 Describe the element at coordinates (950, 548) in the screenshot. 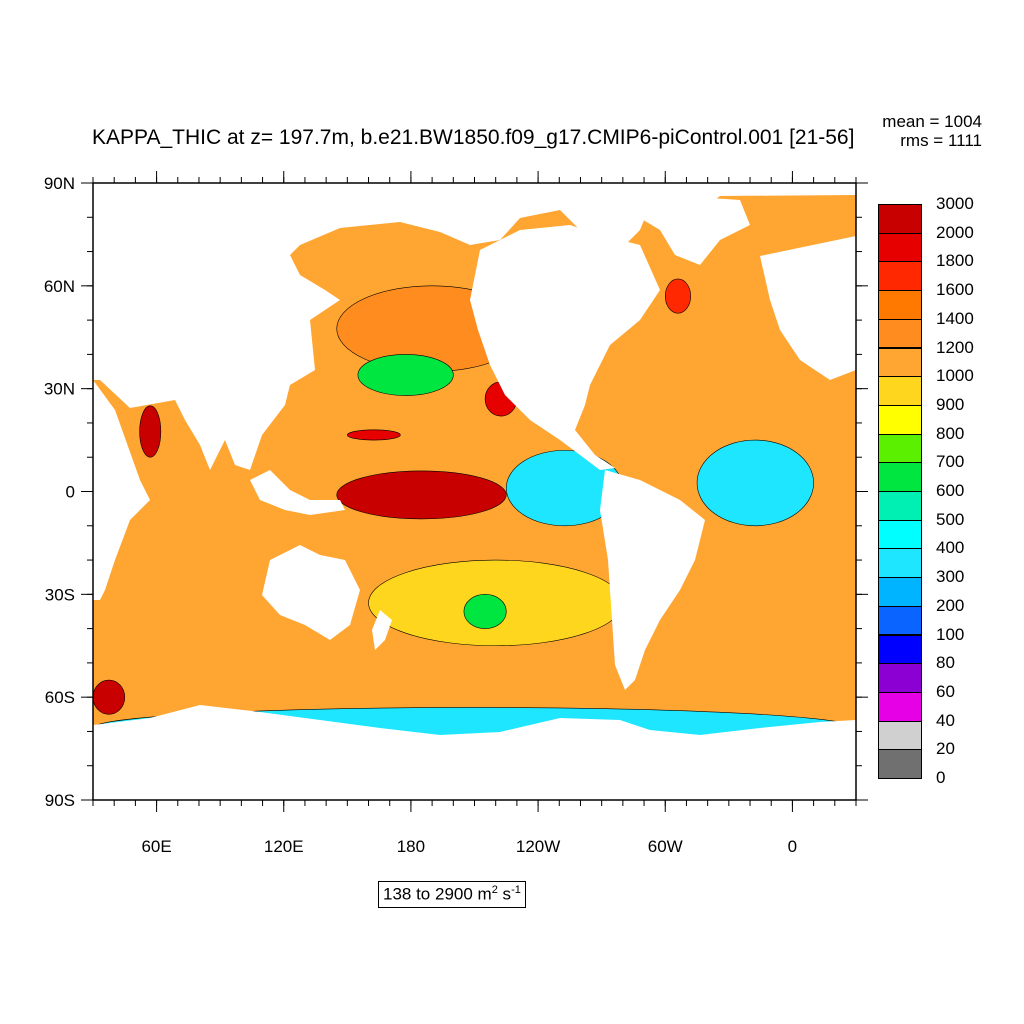

I see `legend-label: 400` at that location.